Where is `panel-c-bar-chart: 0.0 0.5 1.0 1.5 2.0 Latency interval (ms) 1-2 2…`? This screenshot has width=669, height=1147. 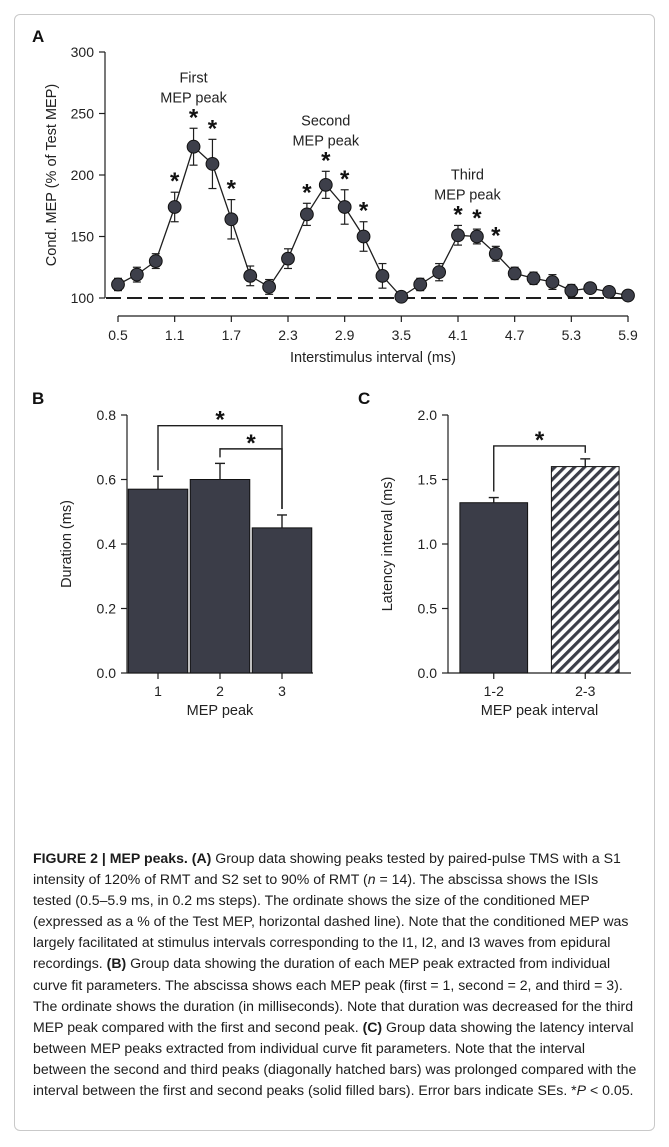
panel-c-bar-chart: 0.0 0.5 1.0 1.5 2.0 Latency interval (ms) 1-2 2… is located at coordinates (505, 563).